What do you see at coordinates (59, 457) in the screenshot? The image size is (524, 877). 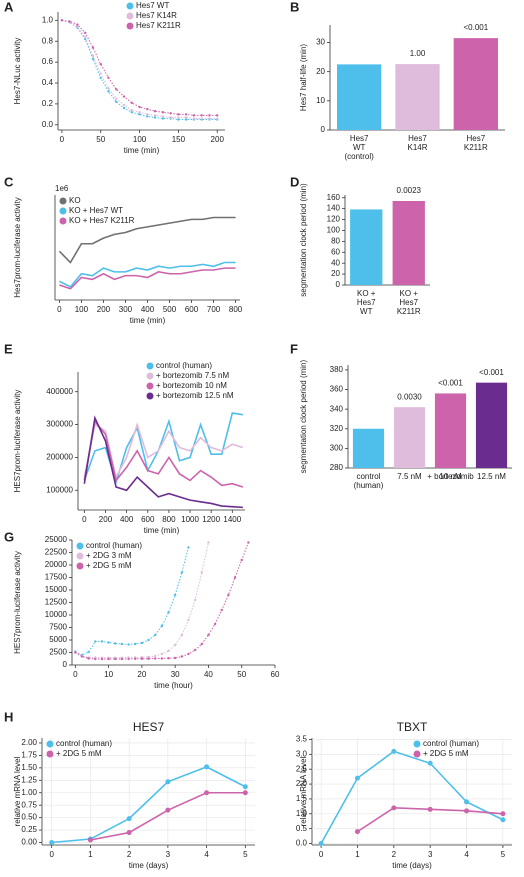 I see `y-tick-label: 200000` at bounding box center [59, 457].